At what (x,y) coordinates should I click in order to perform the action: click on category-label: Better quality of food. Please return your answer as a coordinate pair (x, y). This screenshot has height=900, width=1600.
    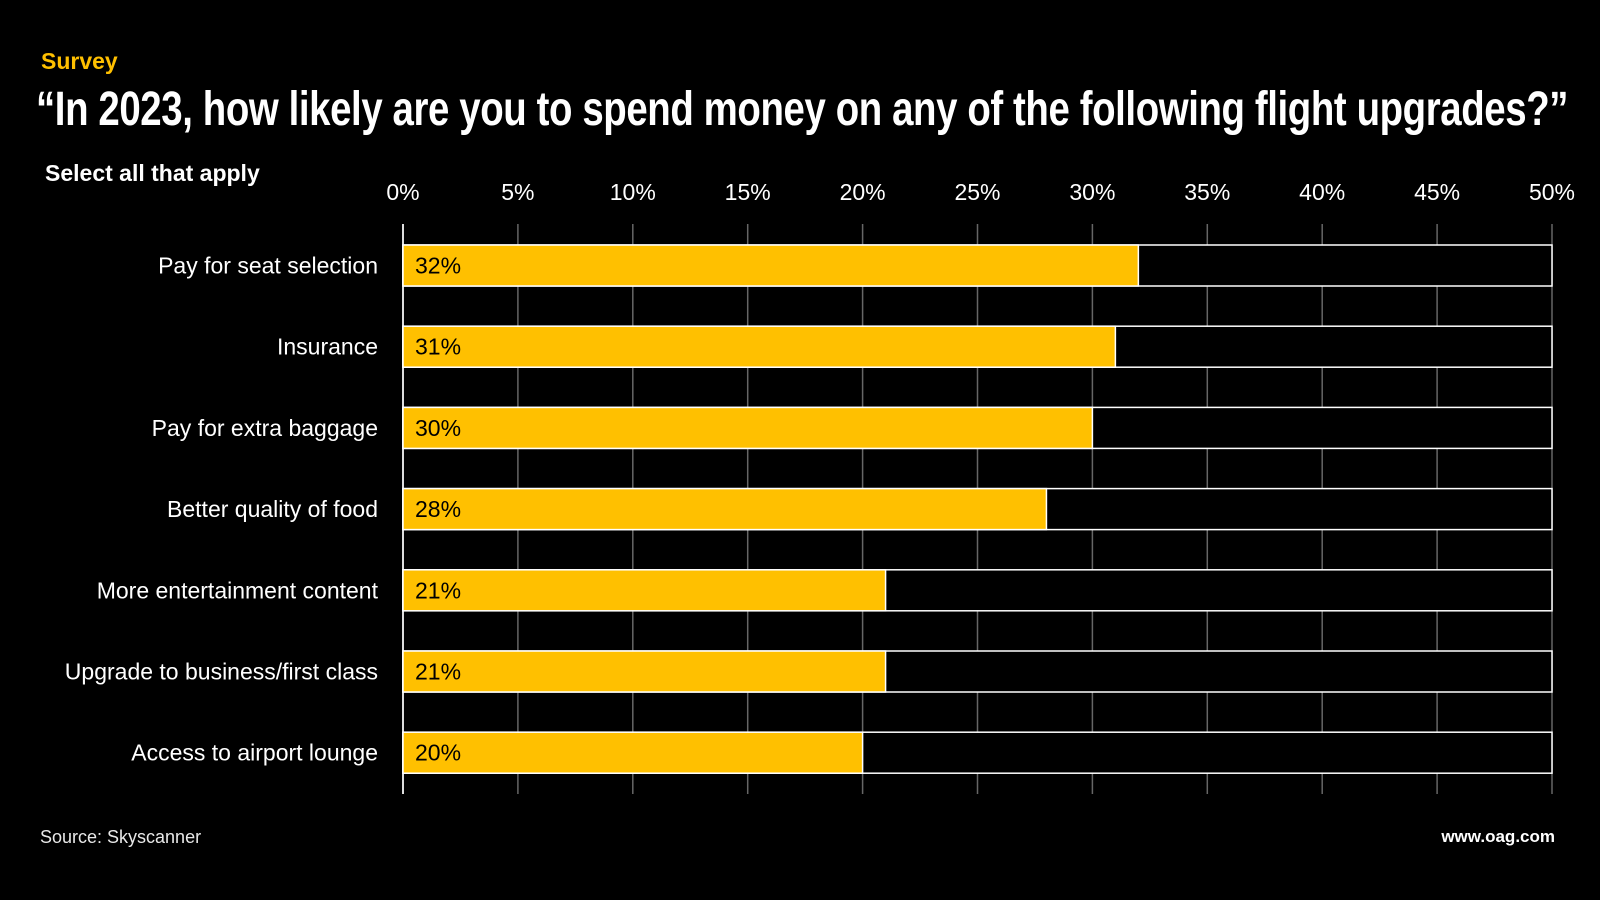
    Looking at the image, I should click on (272, 509).